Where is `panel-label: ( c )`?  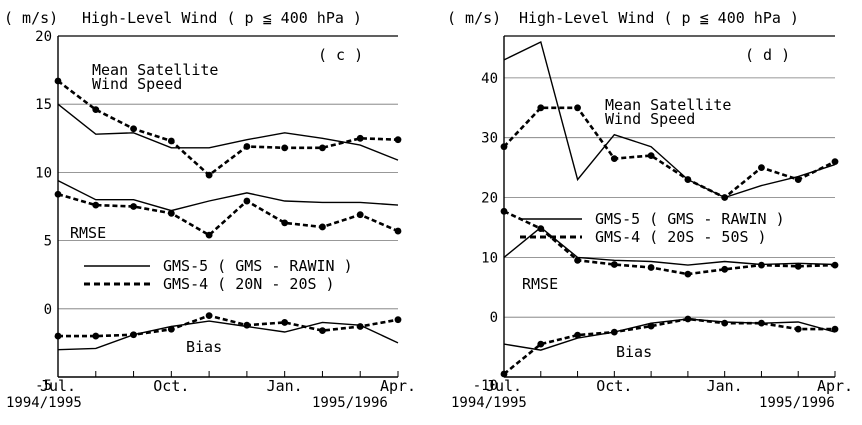 panel-label: ( c ) is located at coordinates (340, 55).